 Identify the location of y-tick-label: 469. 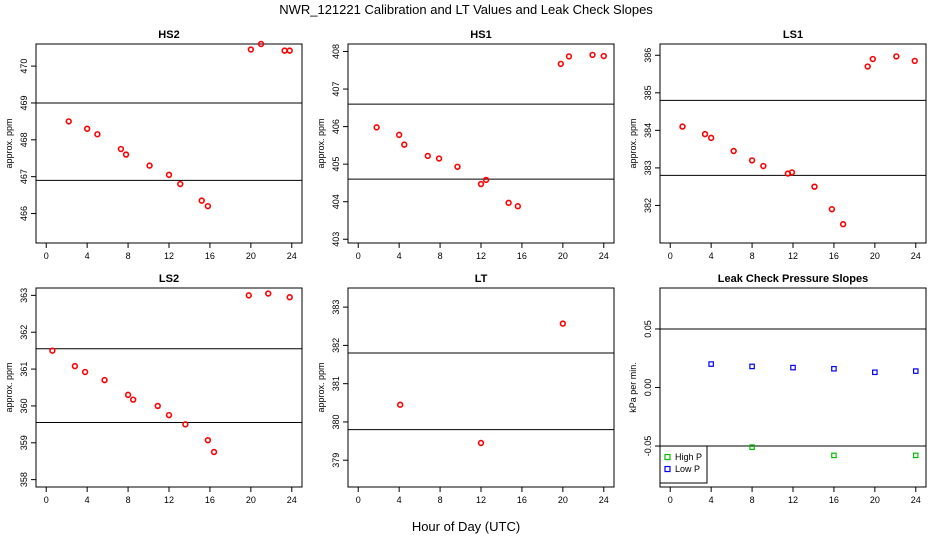
(24, 102).